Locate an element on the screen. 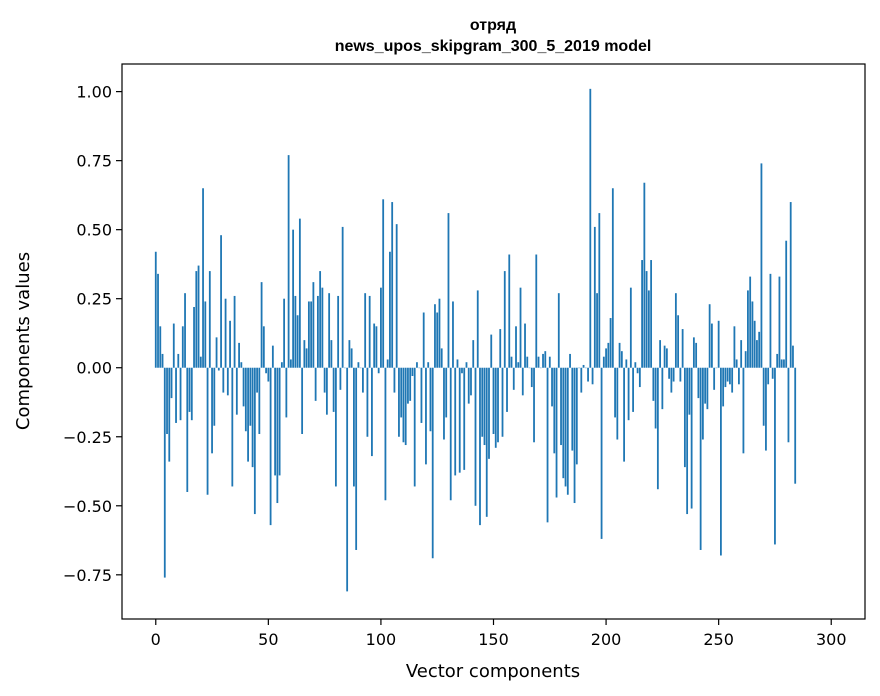 The height and width of the screenshot is (696, 880). y-axis-ticks: −0.75 −0.50 −0.25 0.00 0.25 0.50 0.75 1.00 is located at coordinates (92, 334).